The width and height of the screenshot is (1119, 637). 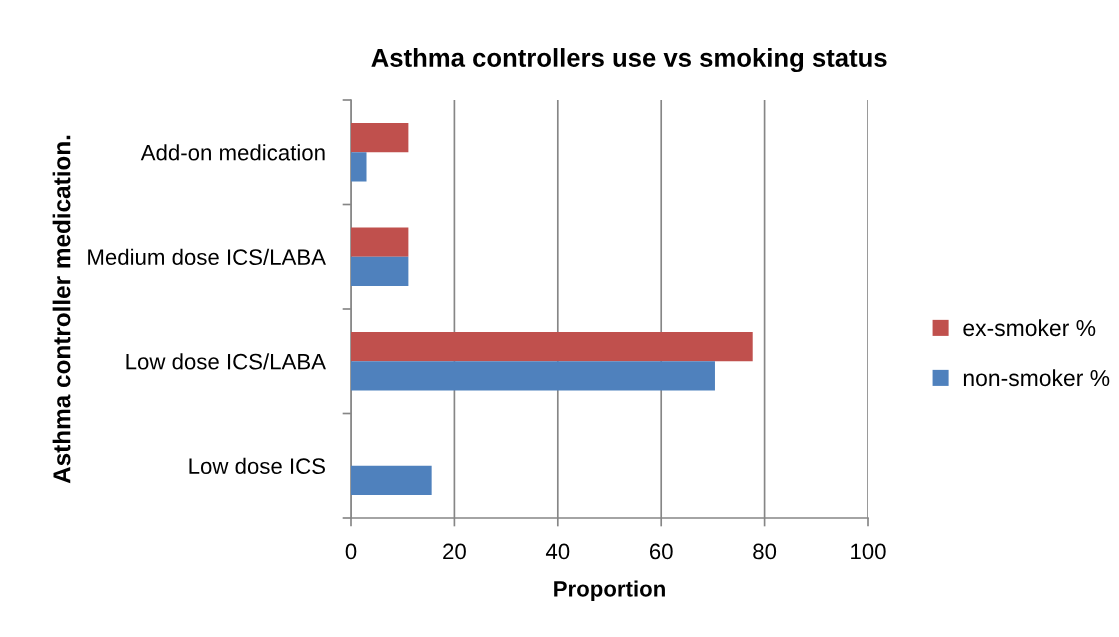 I want to click on legend-label: non-smoker %, so click(x=1036, y=378).